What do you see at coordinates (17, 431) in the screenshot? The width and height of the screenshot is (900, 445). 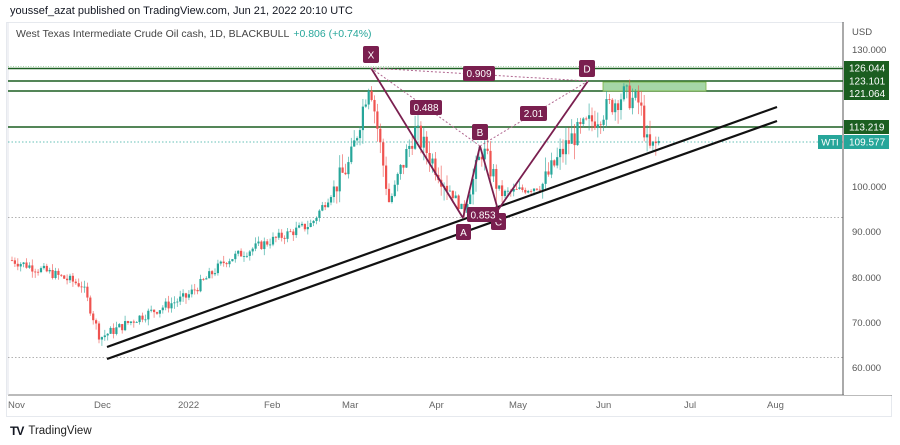 I see `tradingview-logo-icon: TV` at bounding box center [17, 431].